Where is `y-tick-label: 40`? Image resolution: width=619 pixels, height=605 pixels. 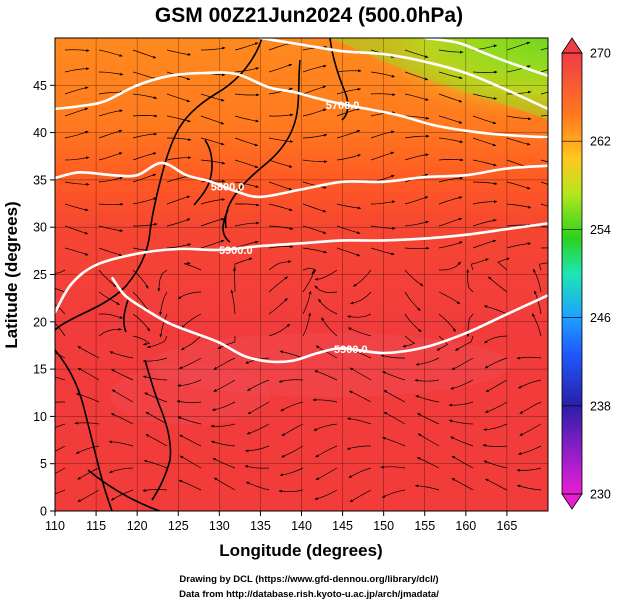
y-tick-label: 40 is located at coordinates (40, 133).